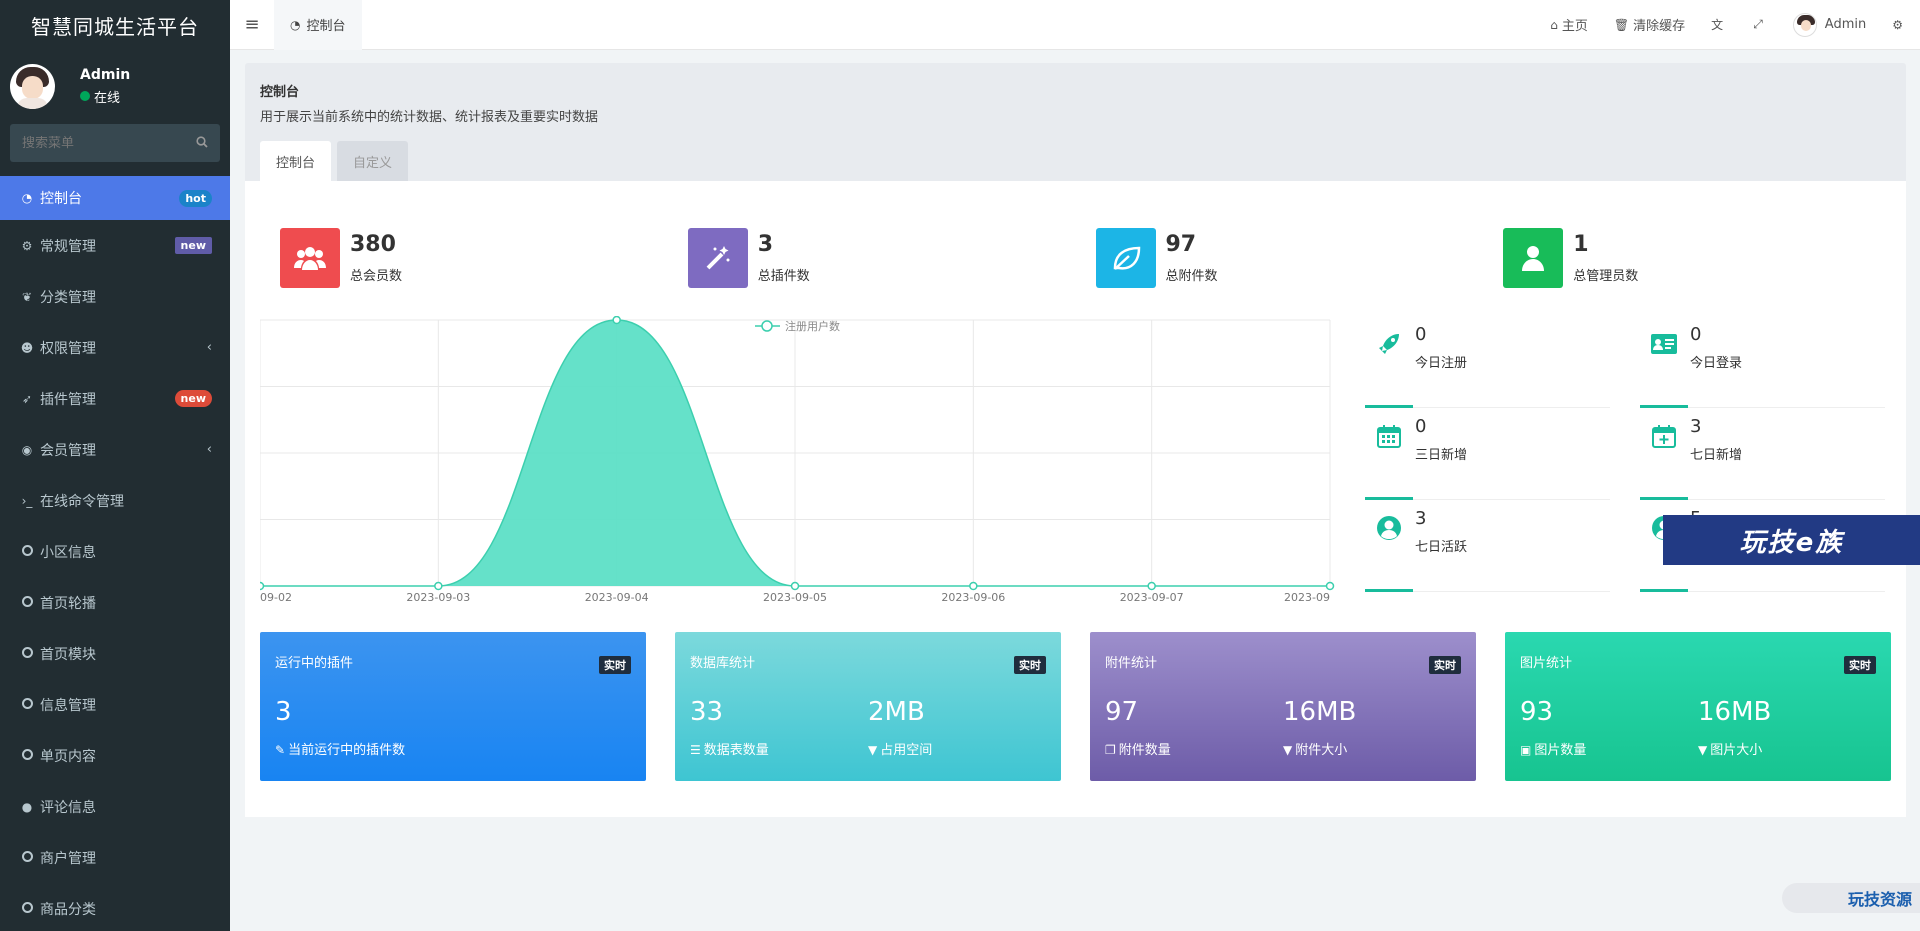  Describe the element at coordinates (973, 597) in the screenshot. I see `x-tick-label: 2023-09-06` at that location.